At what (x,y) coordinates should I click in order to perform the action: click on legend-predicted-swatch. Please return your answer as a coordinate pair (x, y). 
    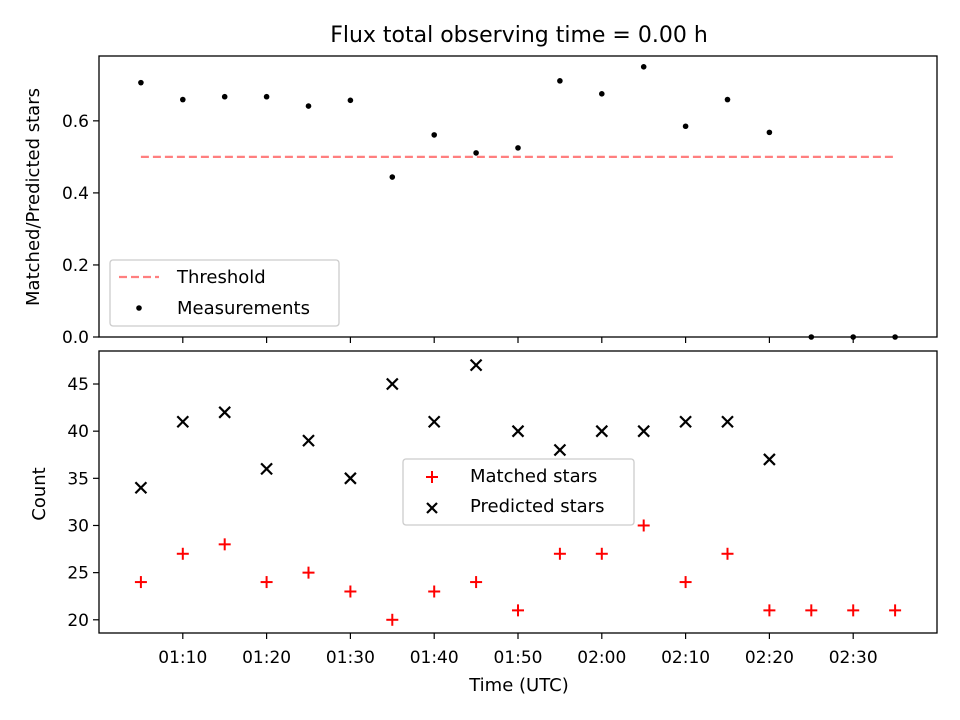
    Looking at the image, I should click on (432, 508).